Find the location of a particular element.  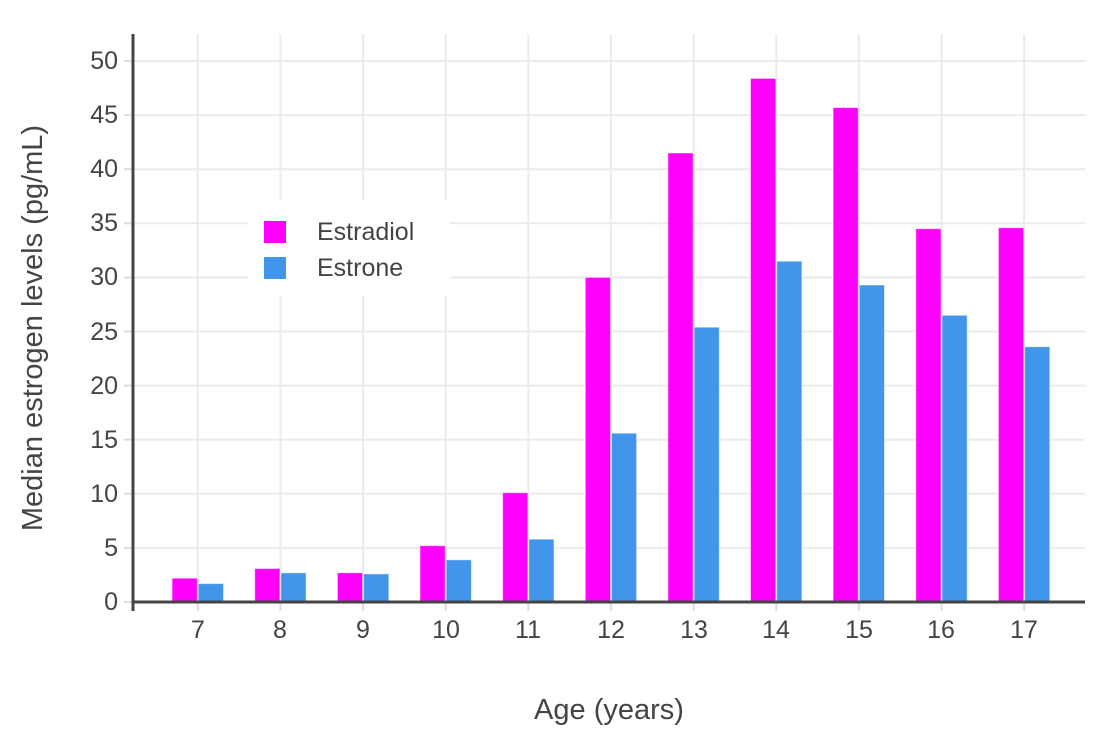

legend-item-estrone: Estrone is located at coordinates (357, 268).